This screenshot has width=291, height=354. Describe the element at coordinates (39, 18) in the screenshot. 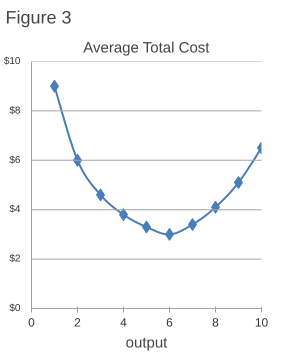

I see `chart-title: Figure 3` at that location.